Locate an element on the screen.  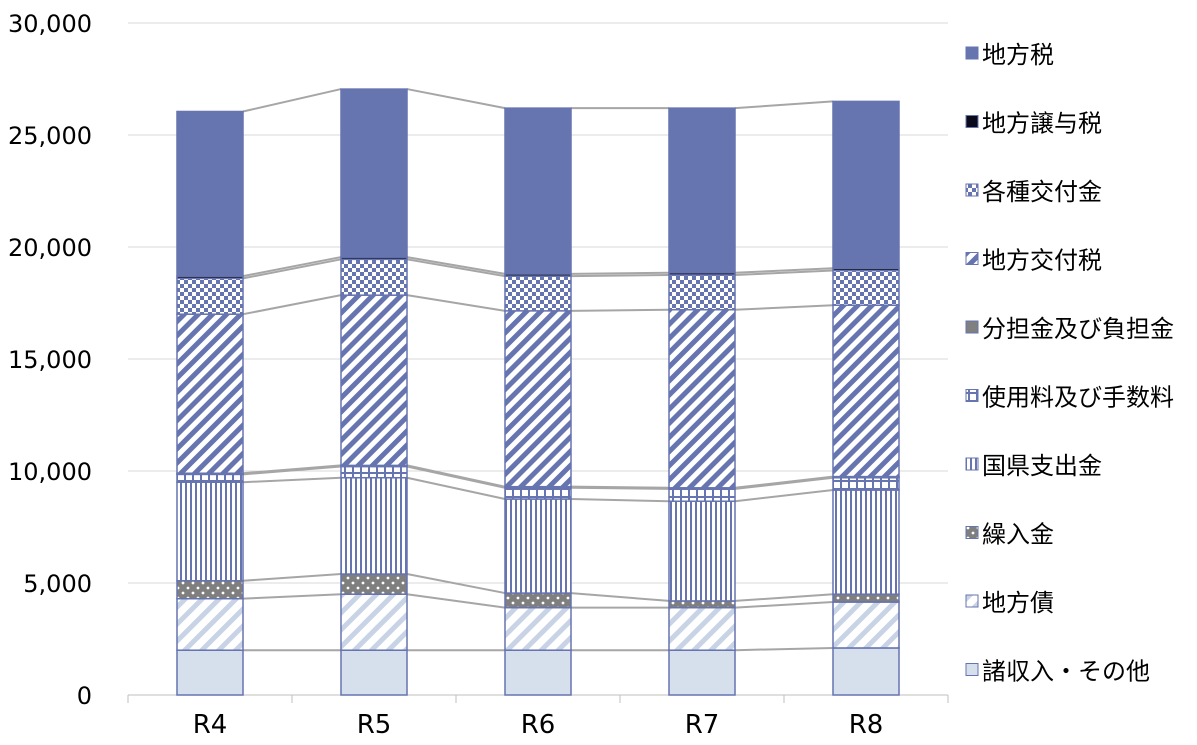
x-tick-label: R6 is located at coordinates (538, 725).